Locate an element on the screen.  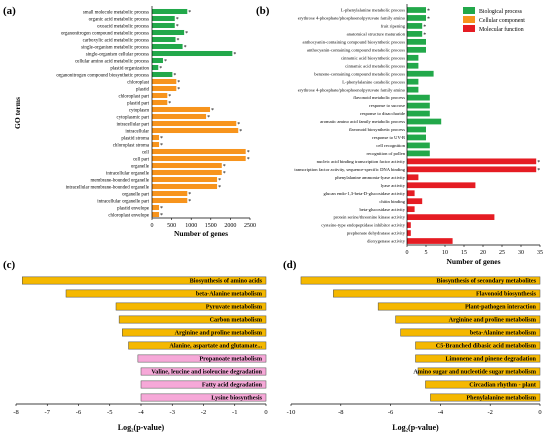
category-label-a-12: chloroplast part is located at coordinates (133, 96).